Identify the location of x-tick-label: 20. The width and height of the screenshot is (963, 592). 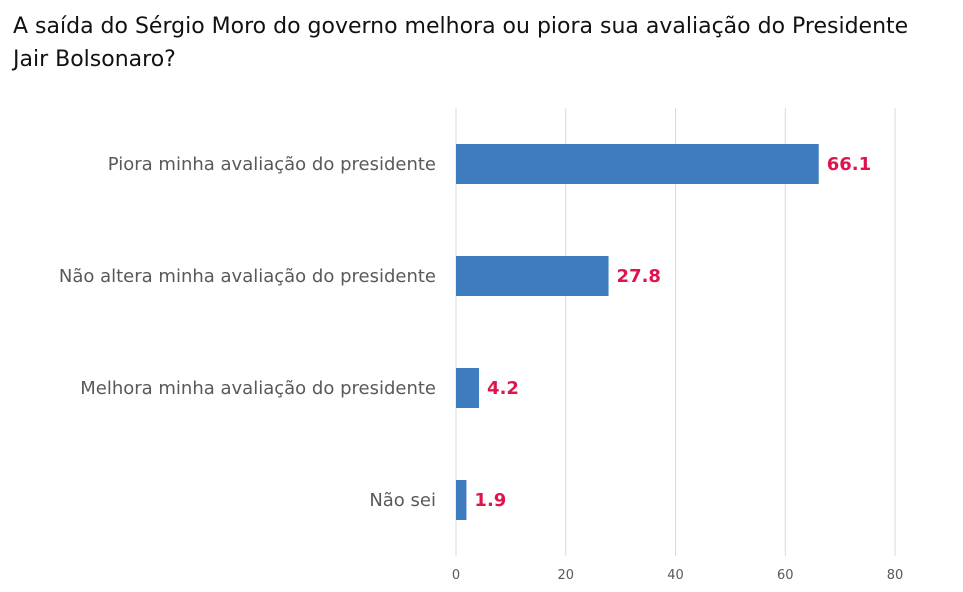
(565, 575).